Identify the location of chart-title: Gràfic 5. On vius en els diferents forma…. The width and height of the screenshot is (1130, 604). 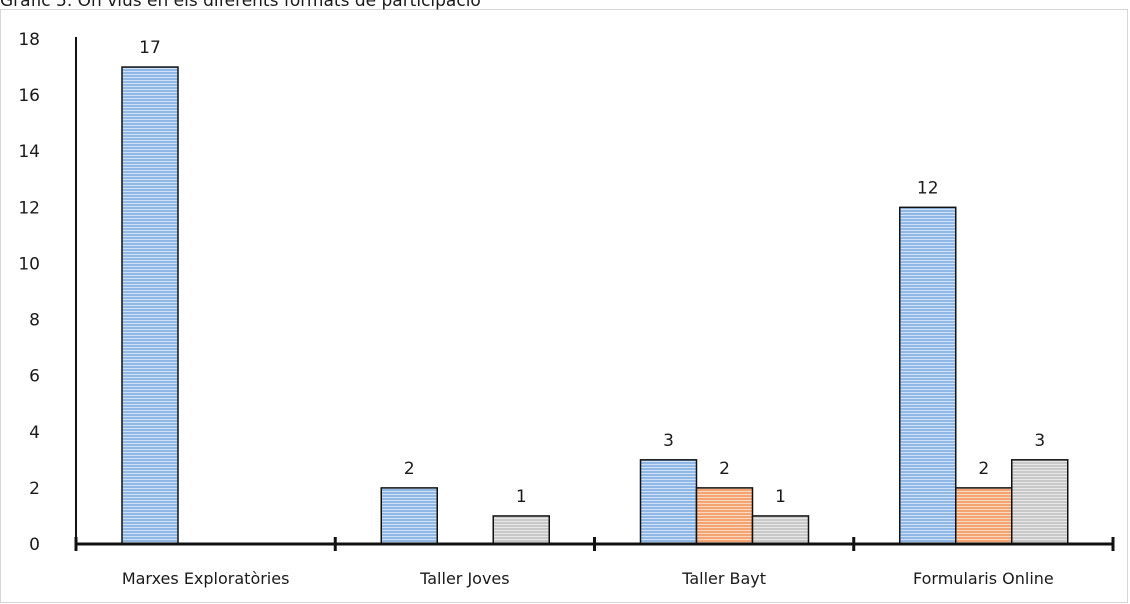
(240, 5).